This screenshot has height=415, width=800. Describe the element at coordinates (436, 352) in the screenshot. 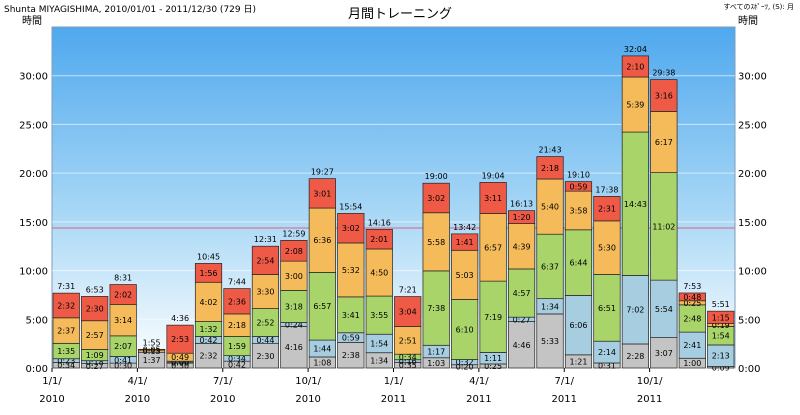

I see `segment-label: 1:17` at that location.